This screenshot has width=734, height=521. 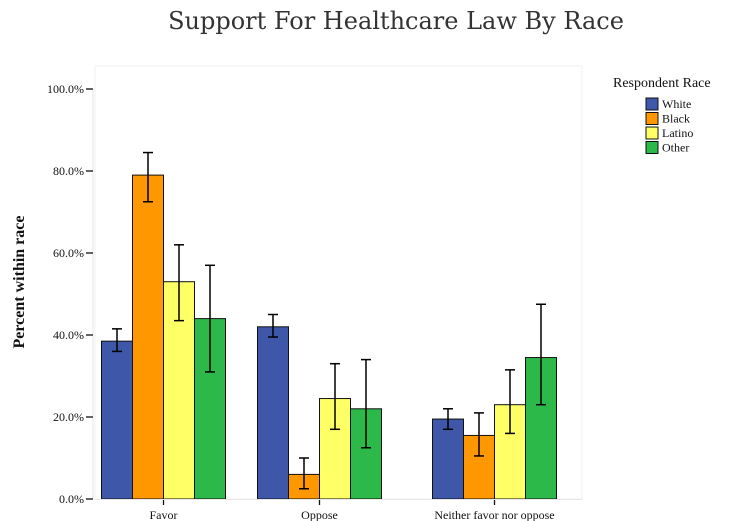 What do you see at coordinates (68, 171) in the screenshot?
I see `y-tick-label: 80.0%` at bounding box center [68, 171].